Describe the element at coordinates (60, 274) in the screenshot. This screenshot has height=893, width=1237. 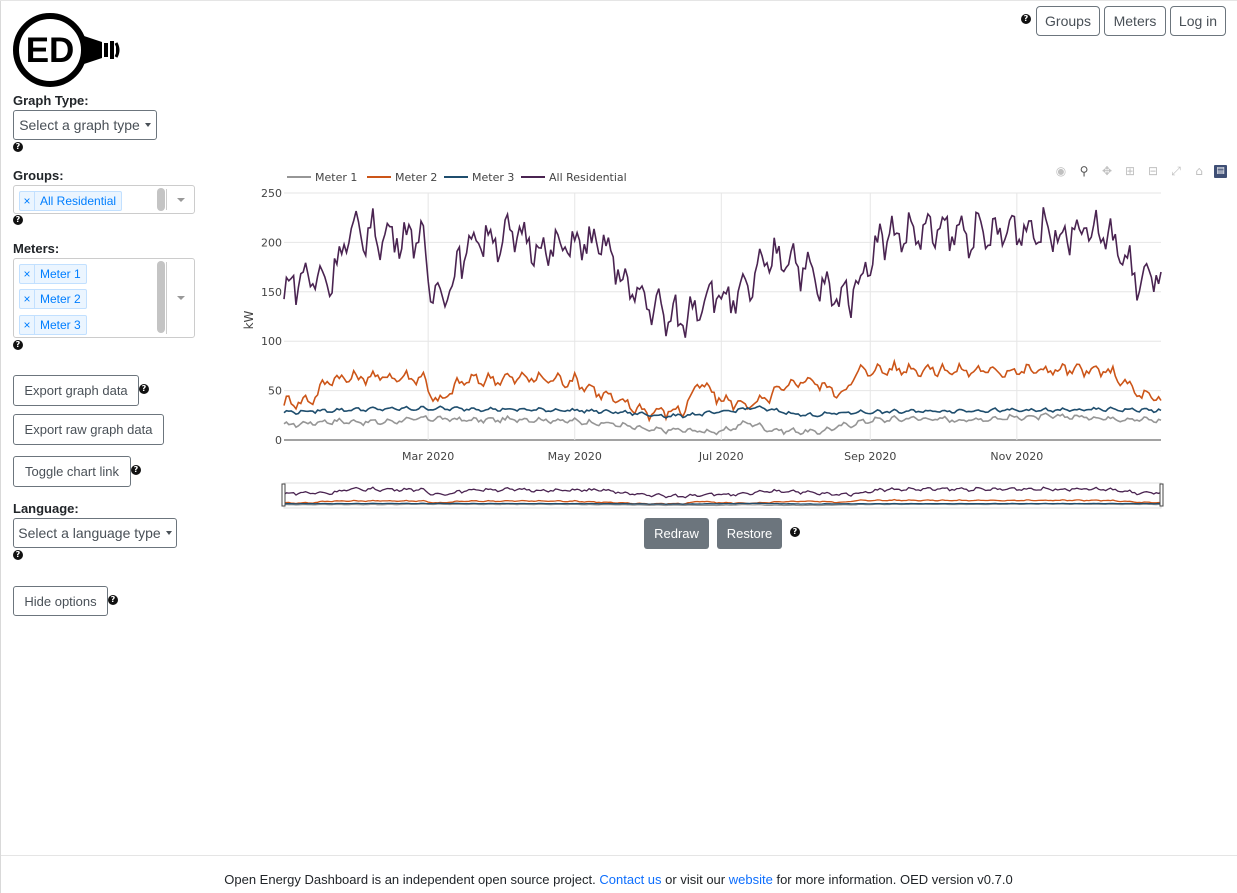
I see `meter-tag-label: Meter 1` at that location.